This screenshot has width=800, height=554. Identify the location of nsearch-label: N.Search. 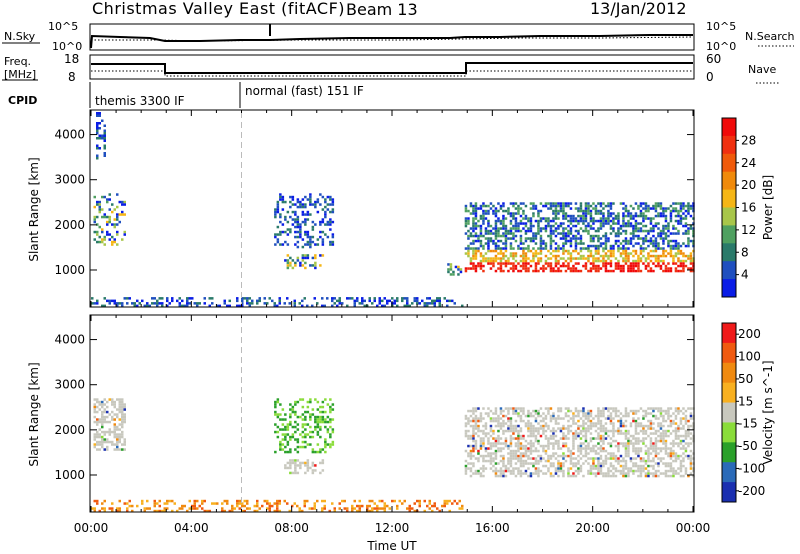
(770, 36).